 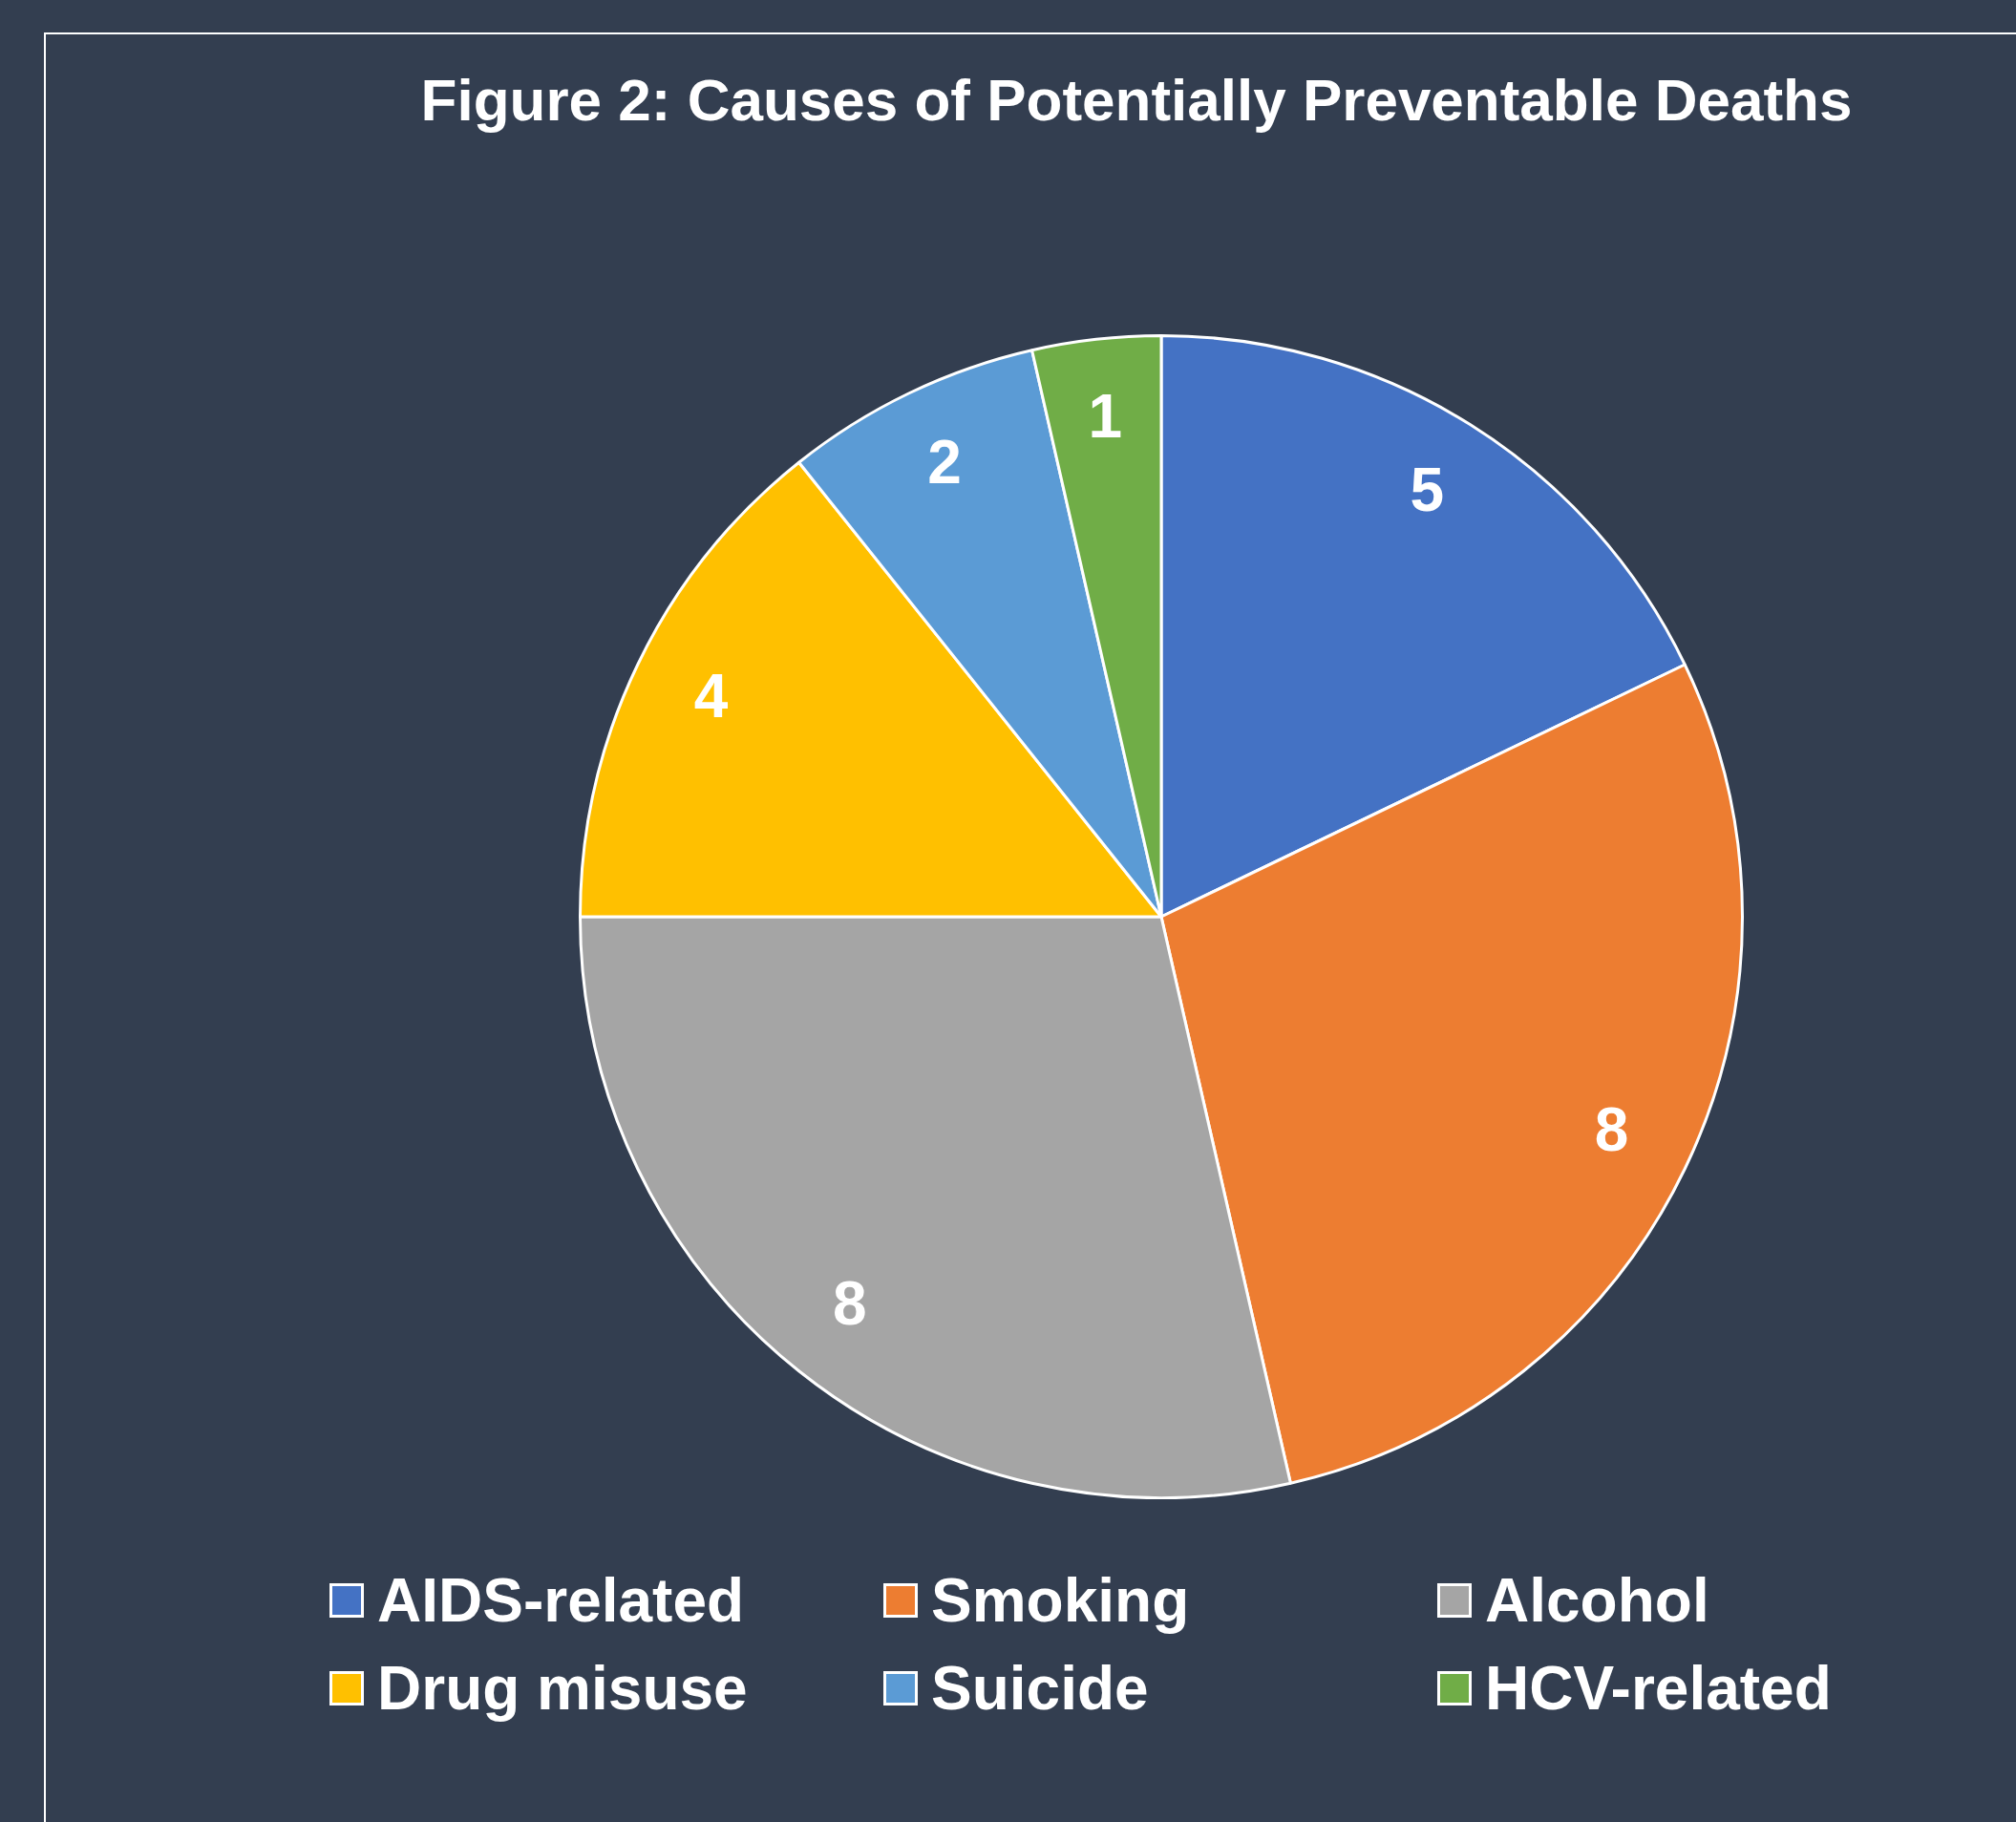 I want to click on data-label: 5, so click(x=1427, y=489).